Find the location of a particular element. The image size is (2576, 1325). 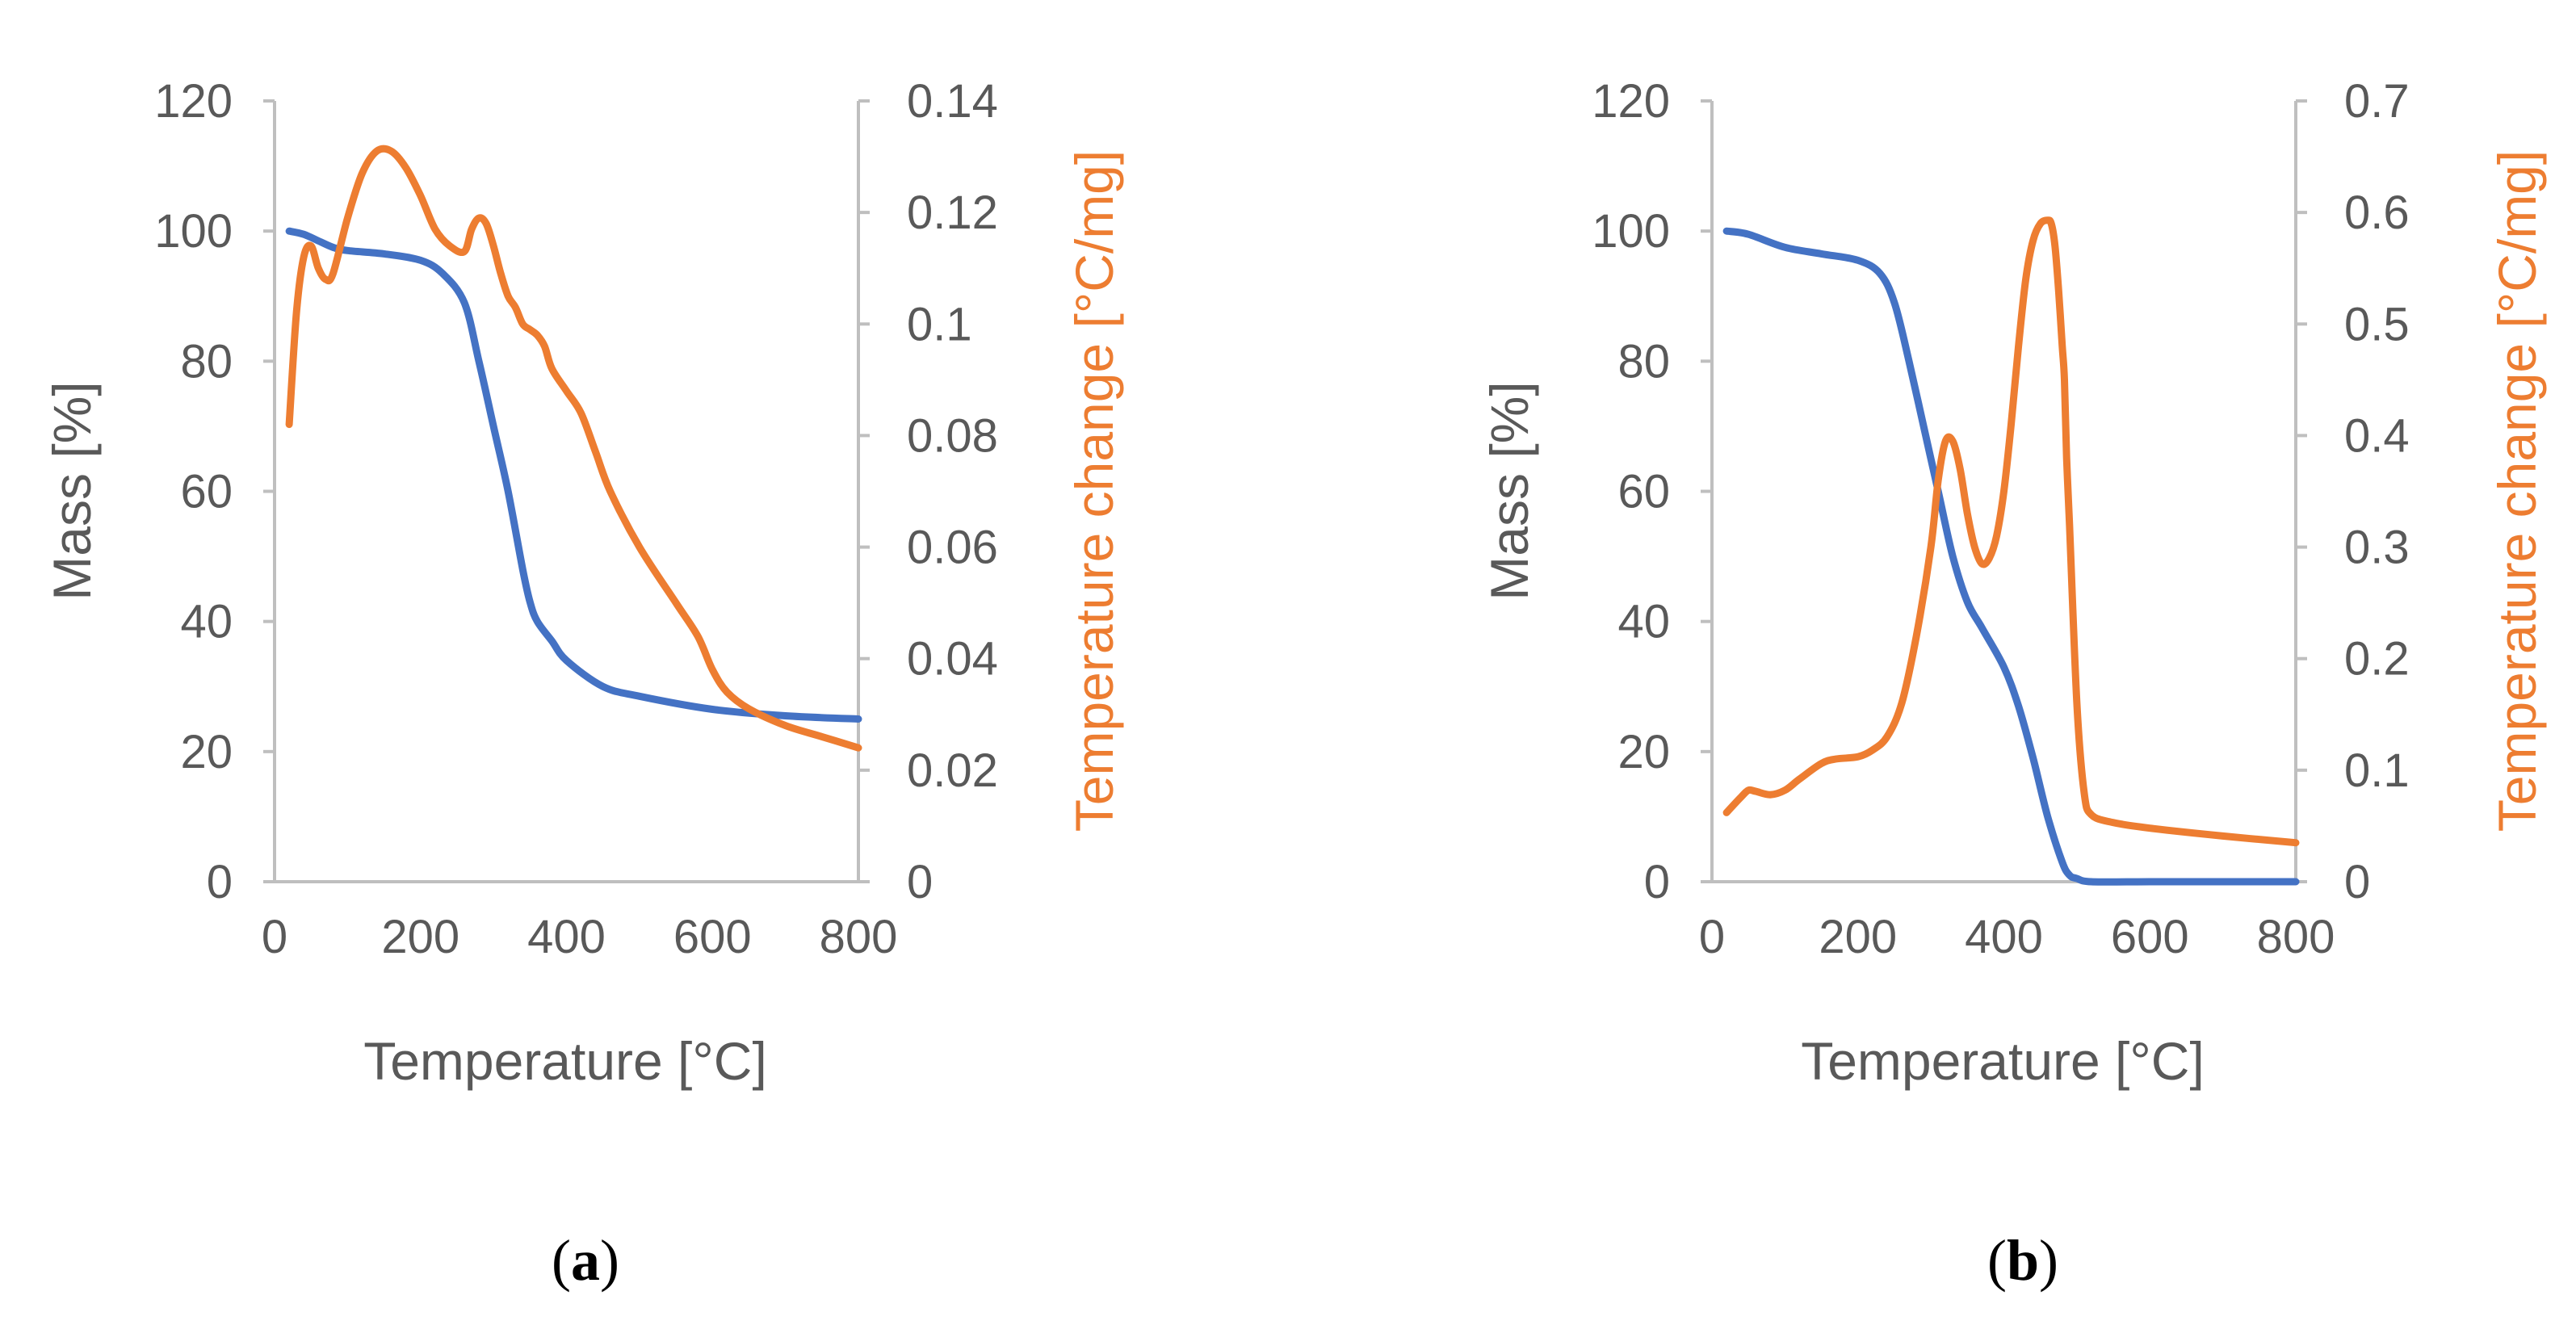

y2-tick-label: 0.2 is located at coordinates (2377, 659).